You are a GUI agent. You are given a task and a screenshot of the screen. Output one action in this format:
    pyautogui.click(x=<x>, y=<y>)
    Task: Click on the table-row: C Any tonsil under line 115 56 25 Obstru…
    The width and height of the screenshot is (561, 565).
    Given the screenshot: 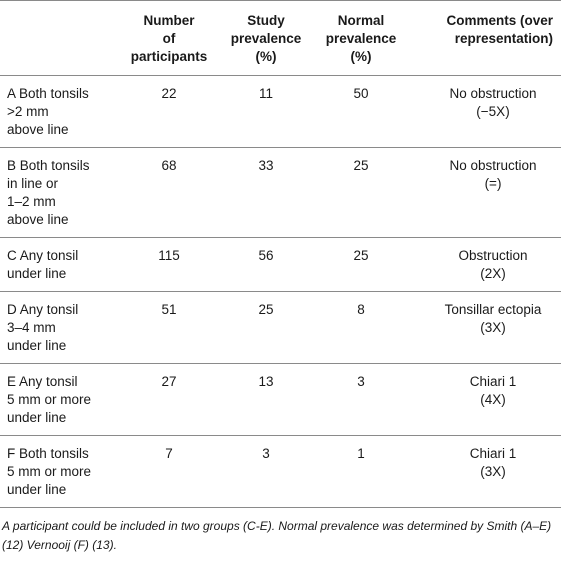 What is the action you would take?
    pyautogui.click(x=280, y=265)
    